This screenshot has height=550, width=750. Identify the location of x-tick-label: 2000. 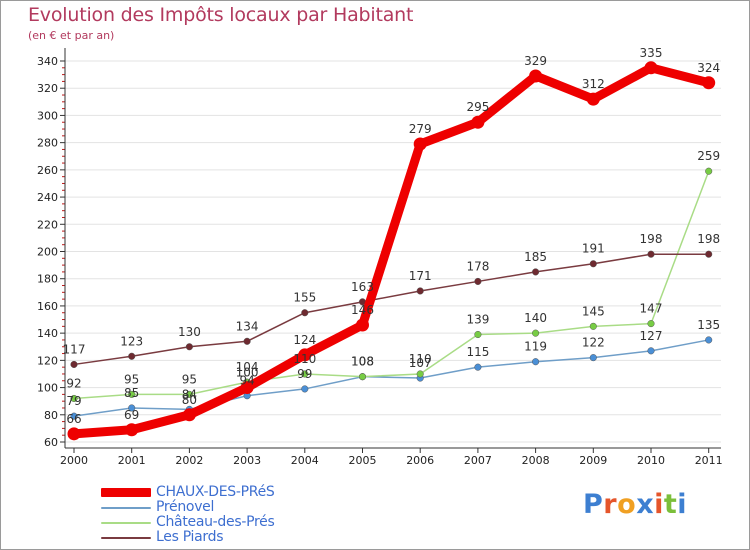
(74, 460).